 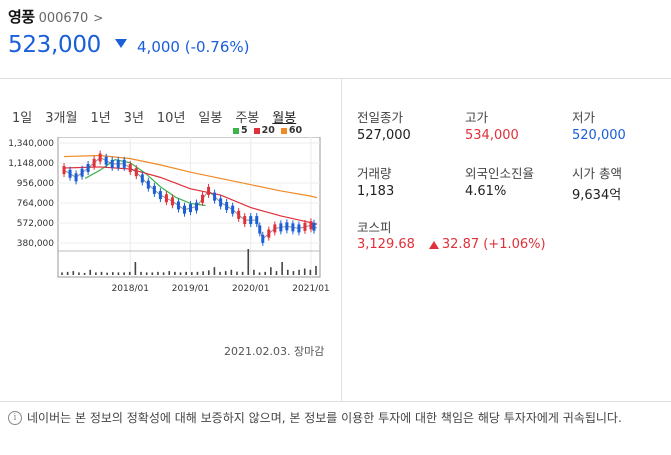 What do you see at coordinates (35, 184) in the screenshot?
I see `y-tick-label: 956,000` at bounding box center [35, 184].